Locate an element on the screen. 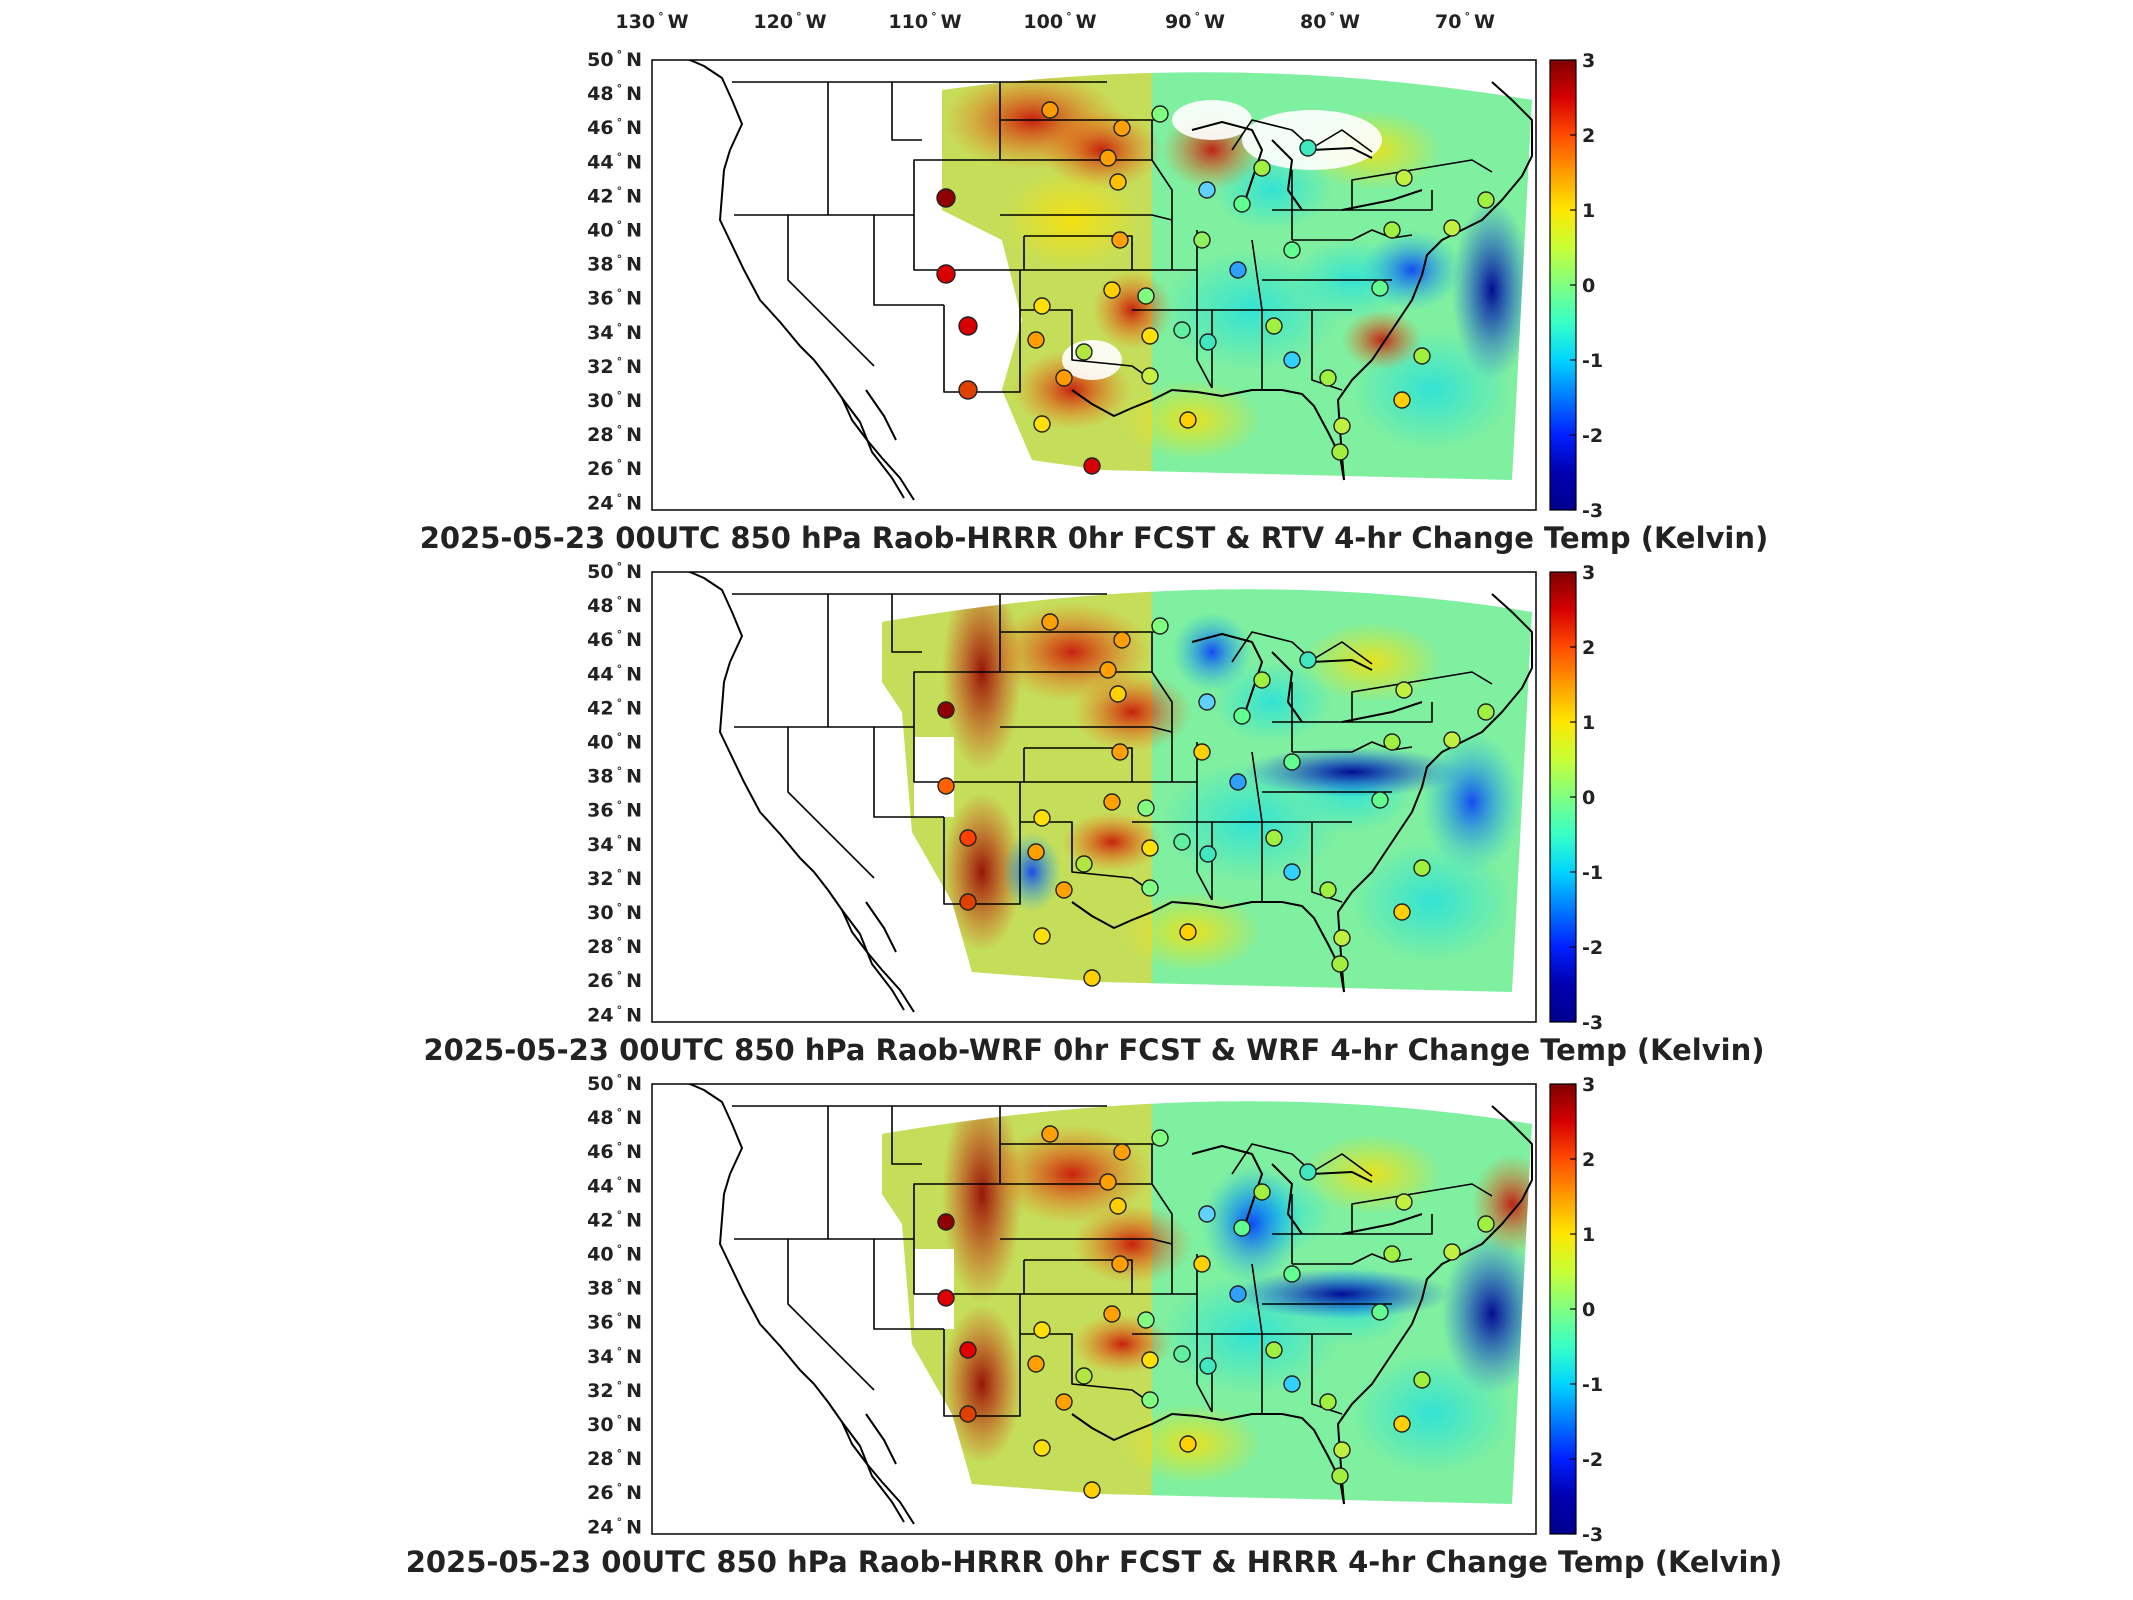  map-boundaries is located at coordinates (1111, 280).